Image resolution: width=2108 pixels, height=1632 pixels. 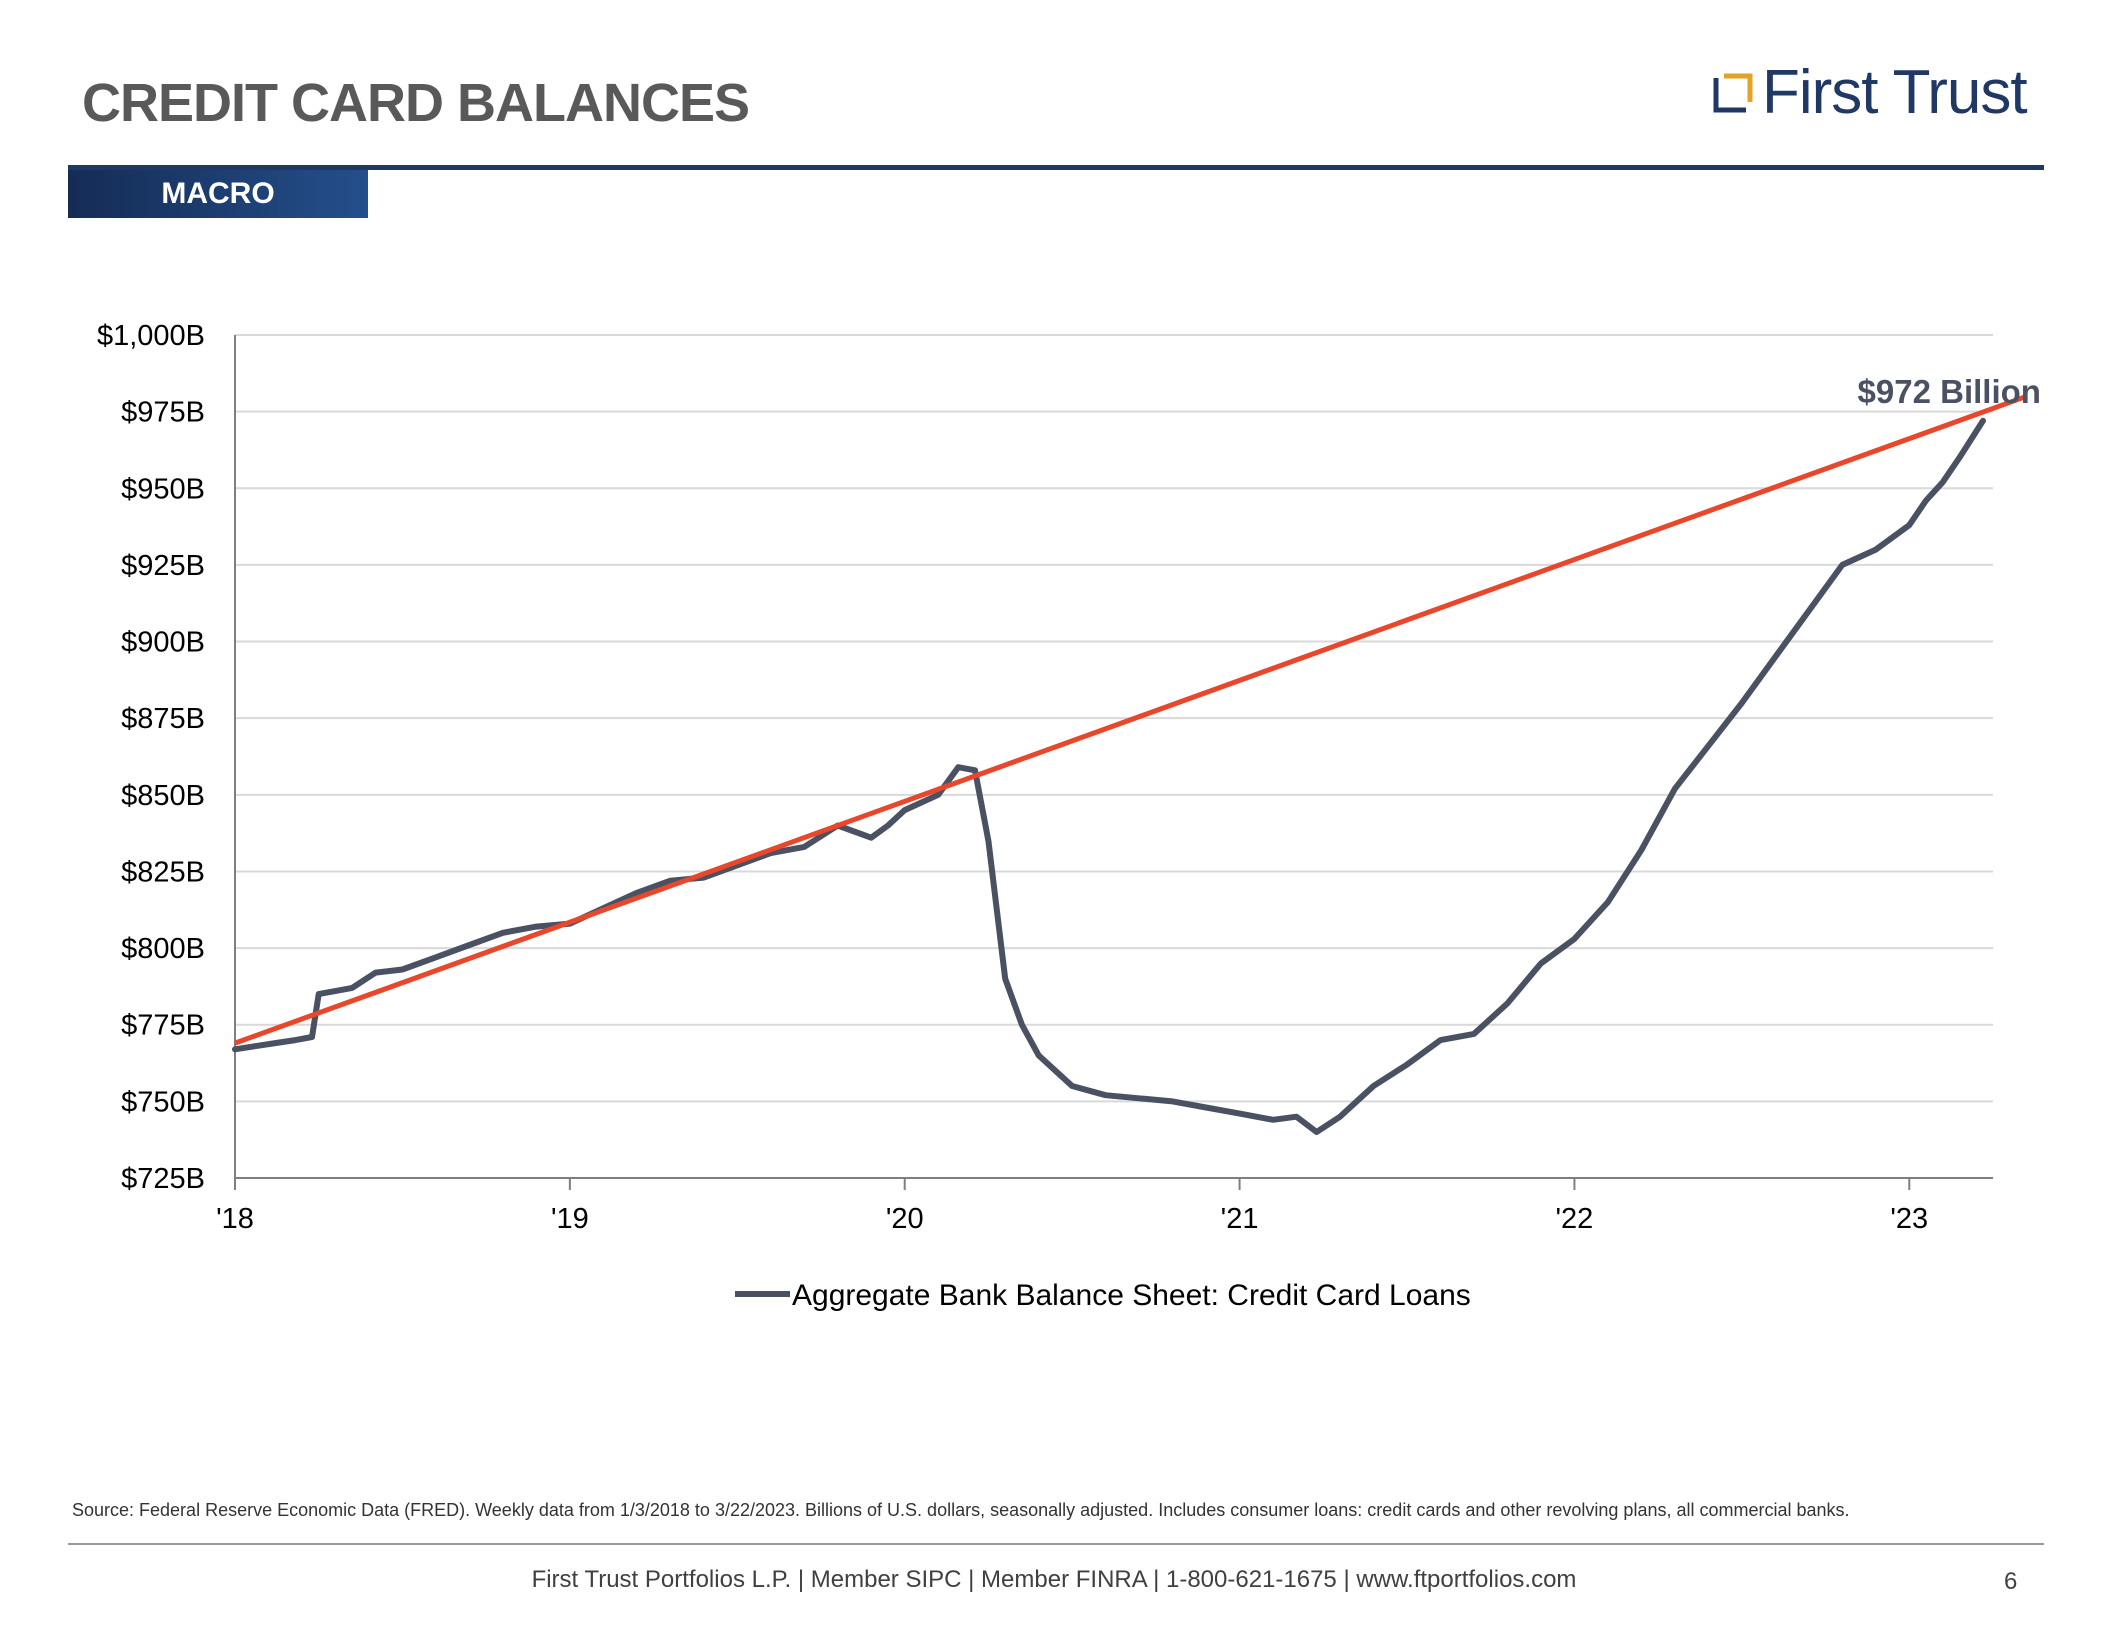 What do you see at coordinates (235, 1219) in the screenshot?
I see `x-tick-label: '18` at bounding box center [235, 1219].